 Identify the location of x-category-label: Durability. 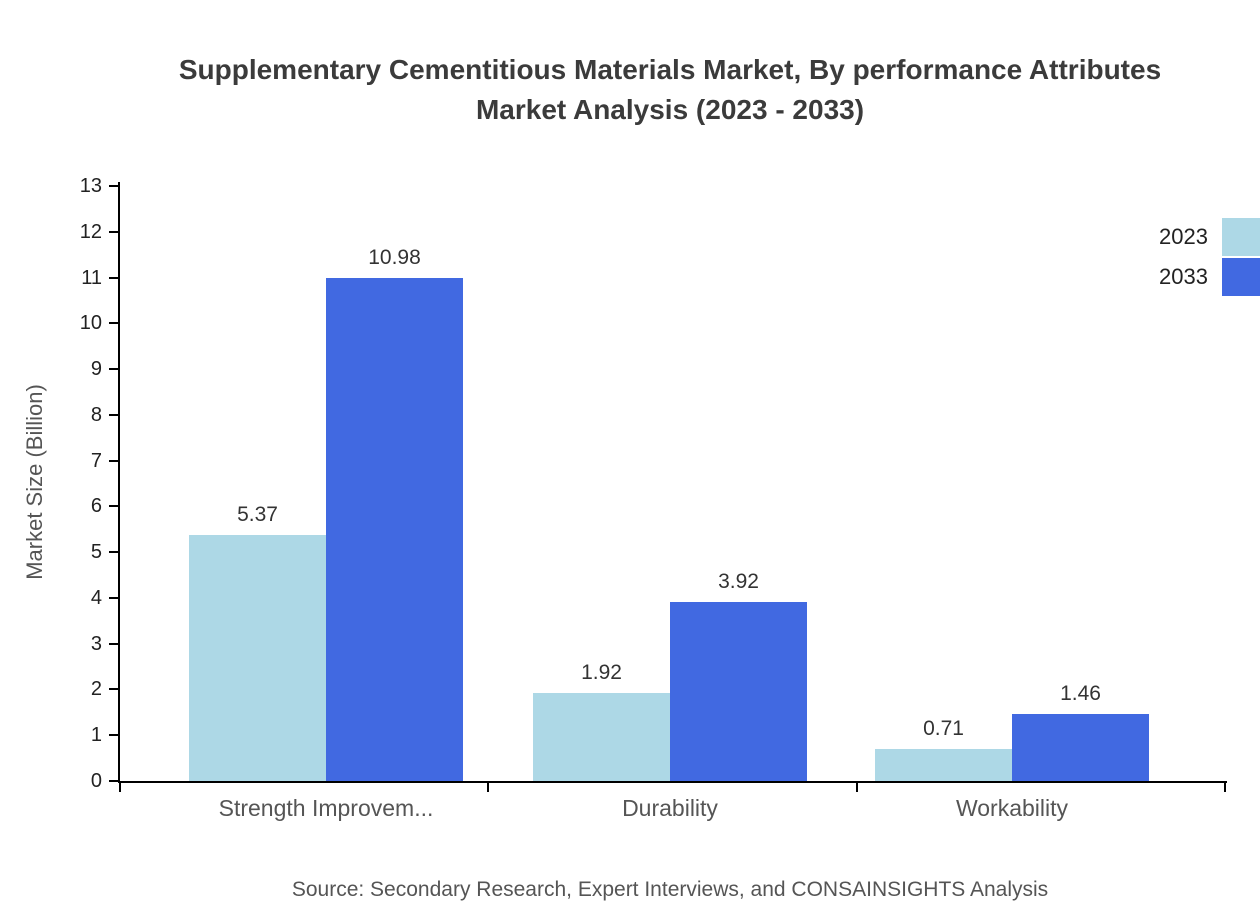
(670, 808).